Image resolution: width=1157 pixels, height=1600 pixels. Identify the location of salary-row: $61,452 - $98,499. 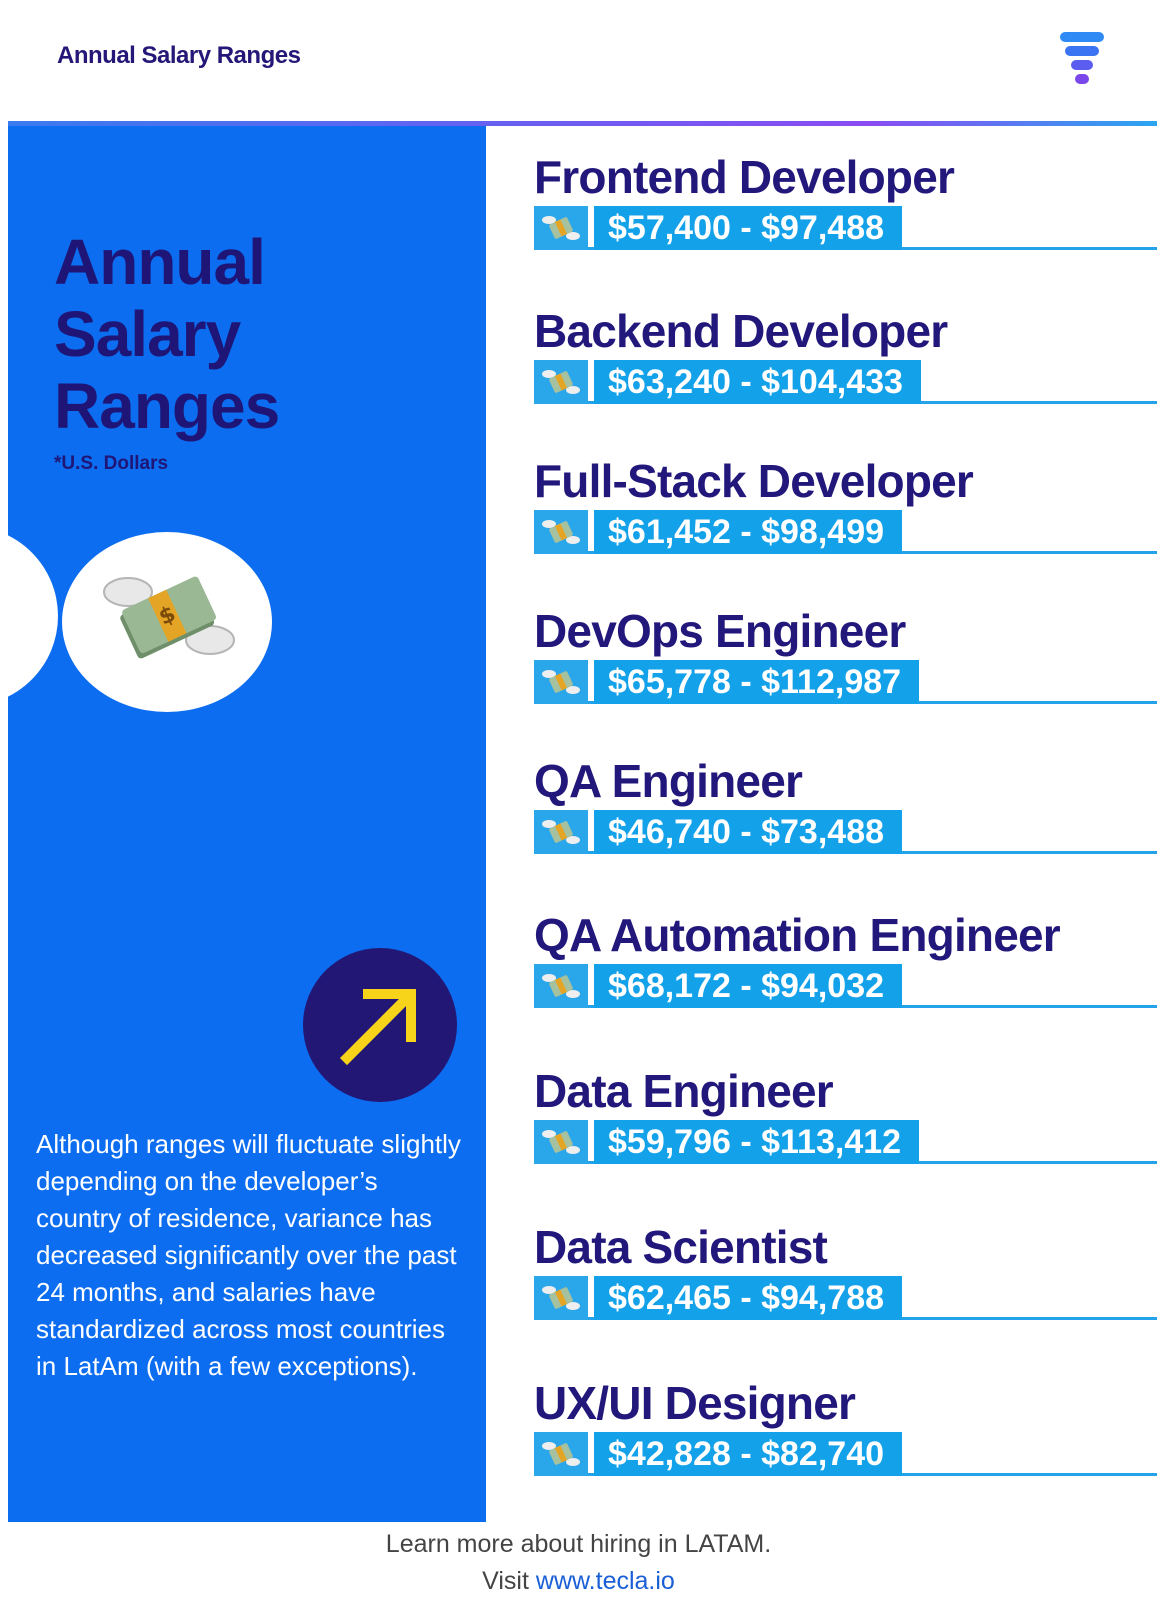
(845, 532).